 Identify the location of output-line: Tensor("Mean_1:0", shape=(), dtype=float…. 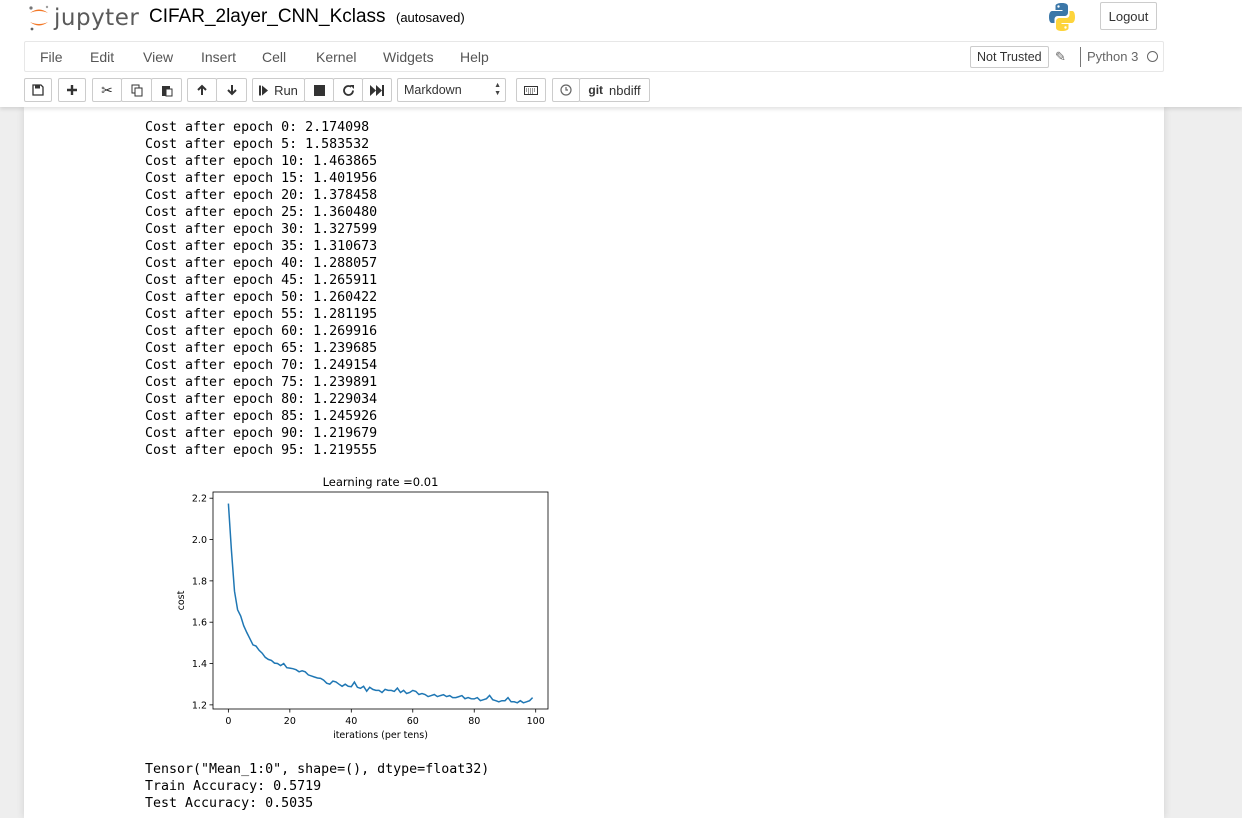
(317, 769).